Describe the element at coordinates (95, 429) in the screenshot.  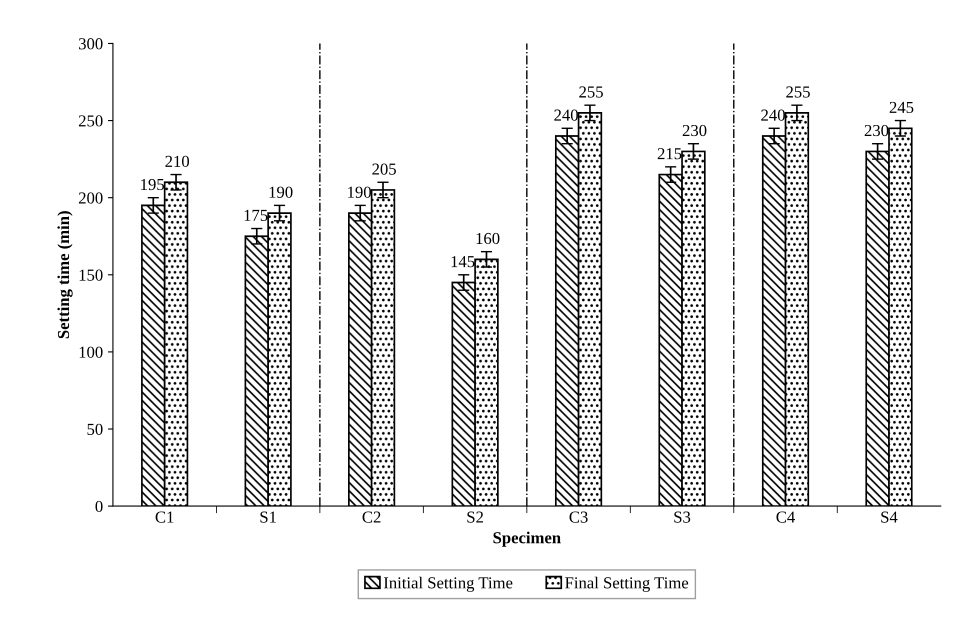
I see `y-tick-label: 50` at that location.